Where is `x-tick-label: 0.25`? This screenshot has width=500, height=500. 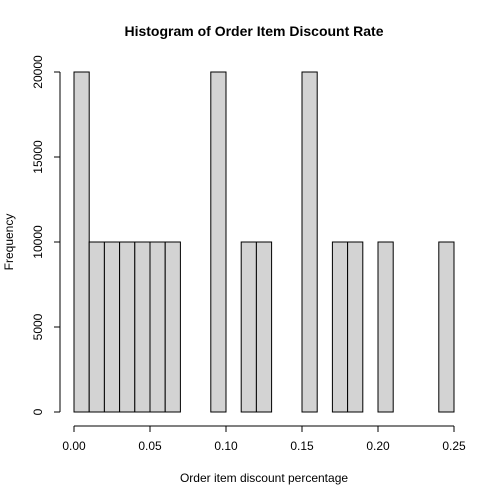 x-tick-label: 0.25 is located at coordinates (454, 446).